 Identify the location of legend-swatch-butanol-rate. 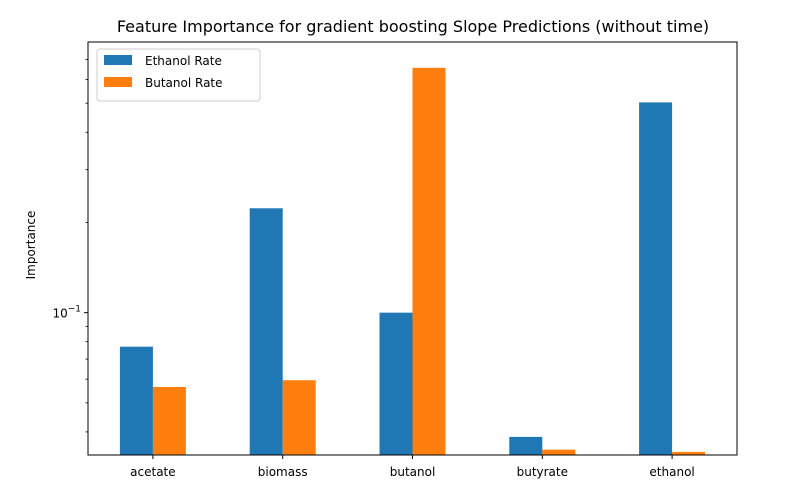
(118, 82).